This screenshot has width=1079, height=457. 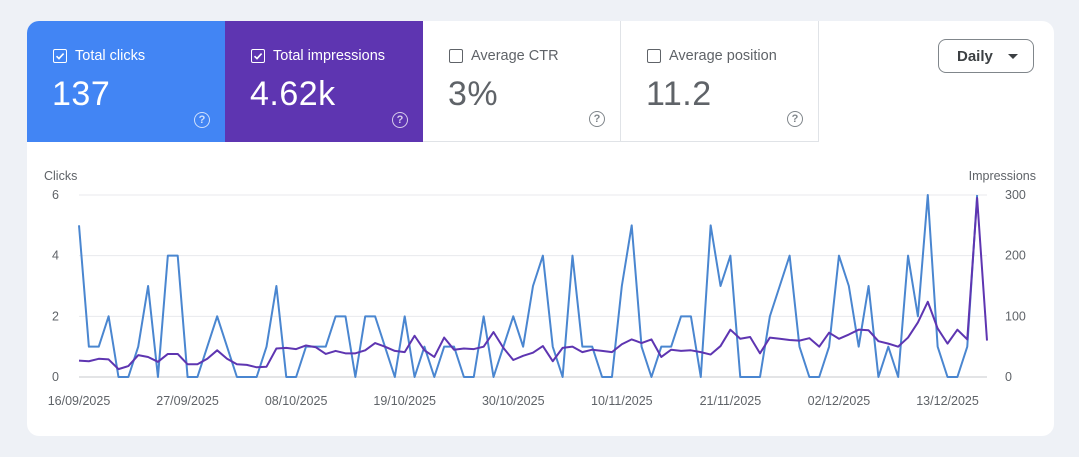 I want to click on right-axis-tick-label: 0, so click(x=1008, y=377).